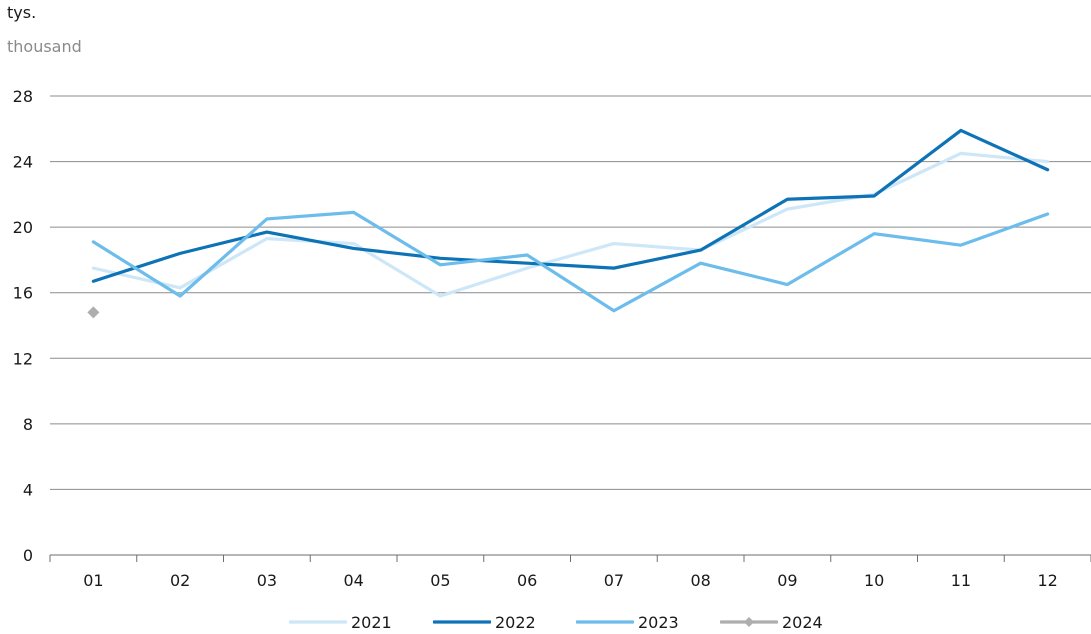 The image size is (1091, 634). What do you see at coordinates (570, 558) in the screenshot?
I see `x-axis` at bounding box center [570, 558].